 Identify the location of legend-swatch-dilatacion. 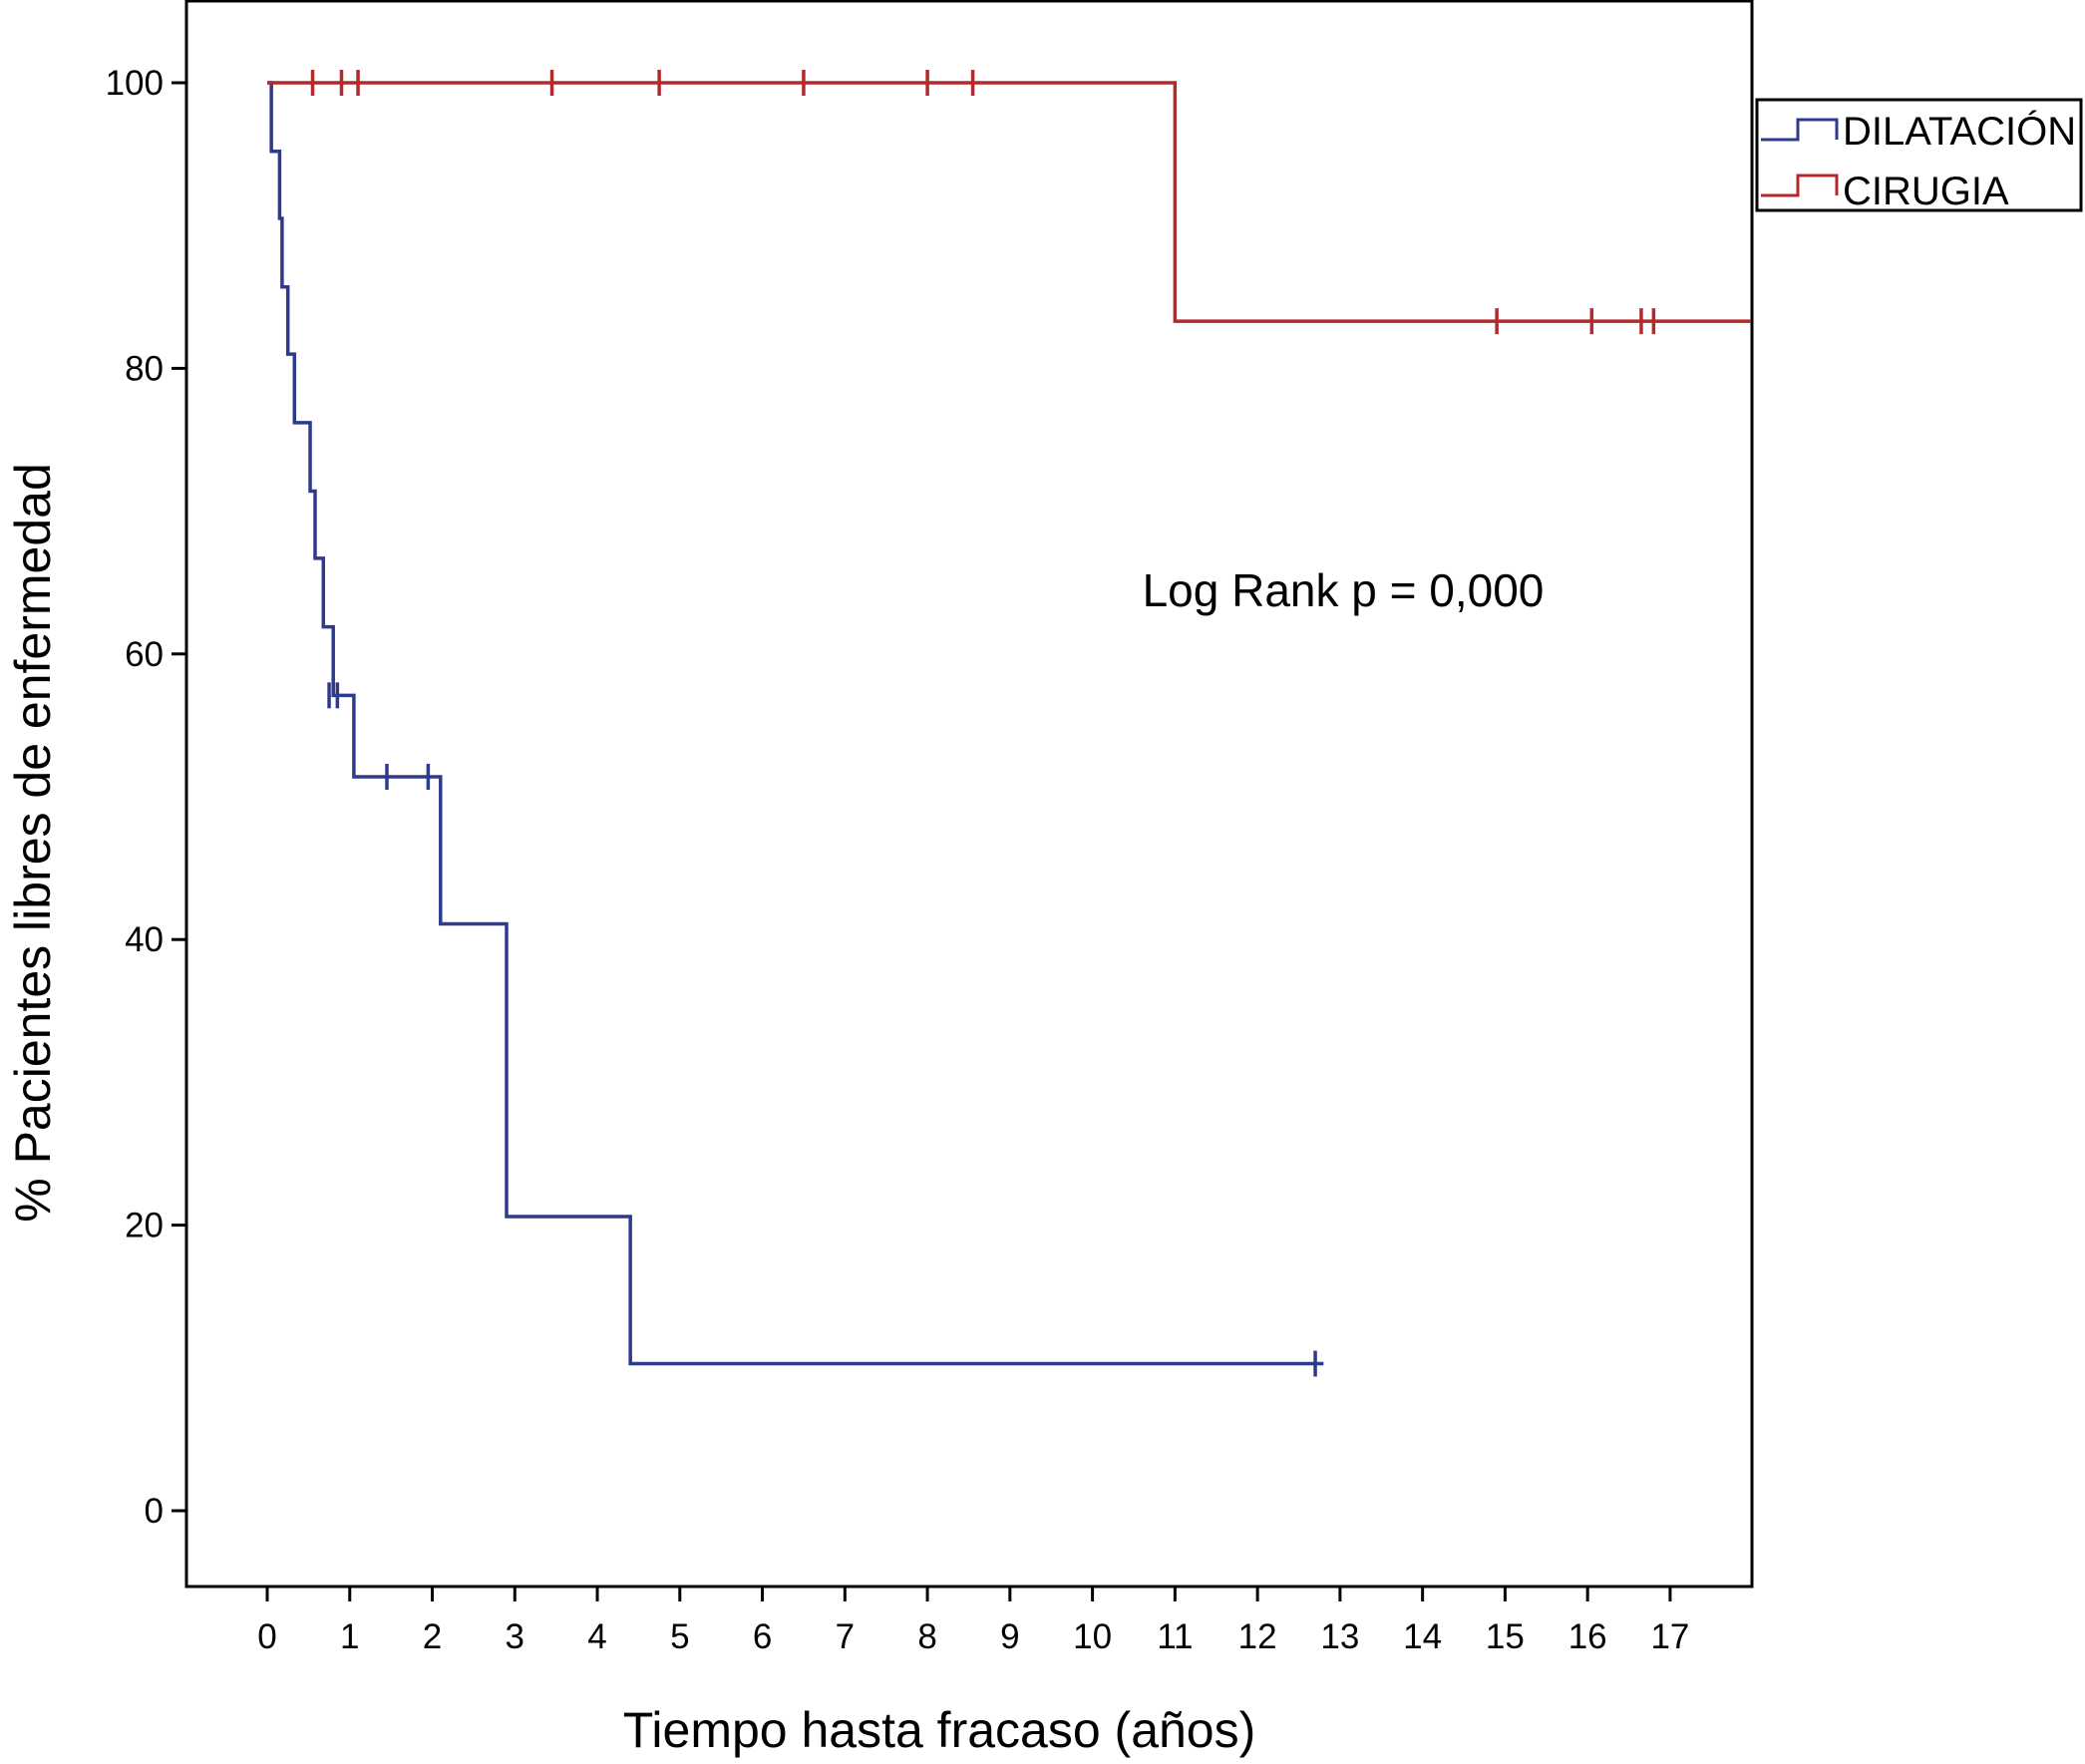
(1800, 130).